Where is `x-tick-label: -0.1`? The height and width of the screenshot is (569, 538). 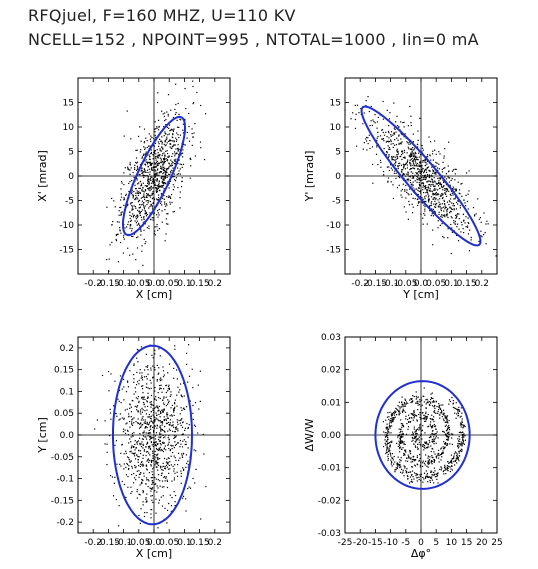 x-tick-label: -0.1 is located at coordinates (391, 284).